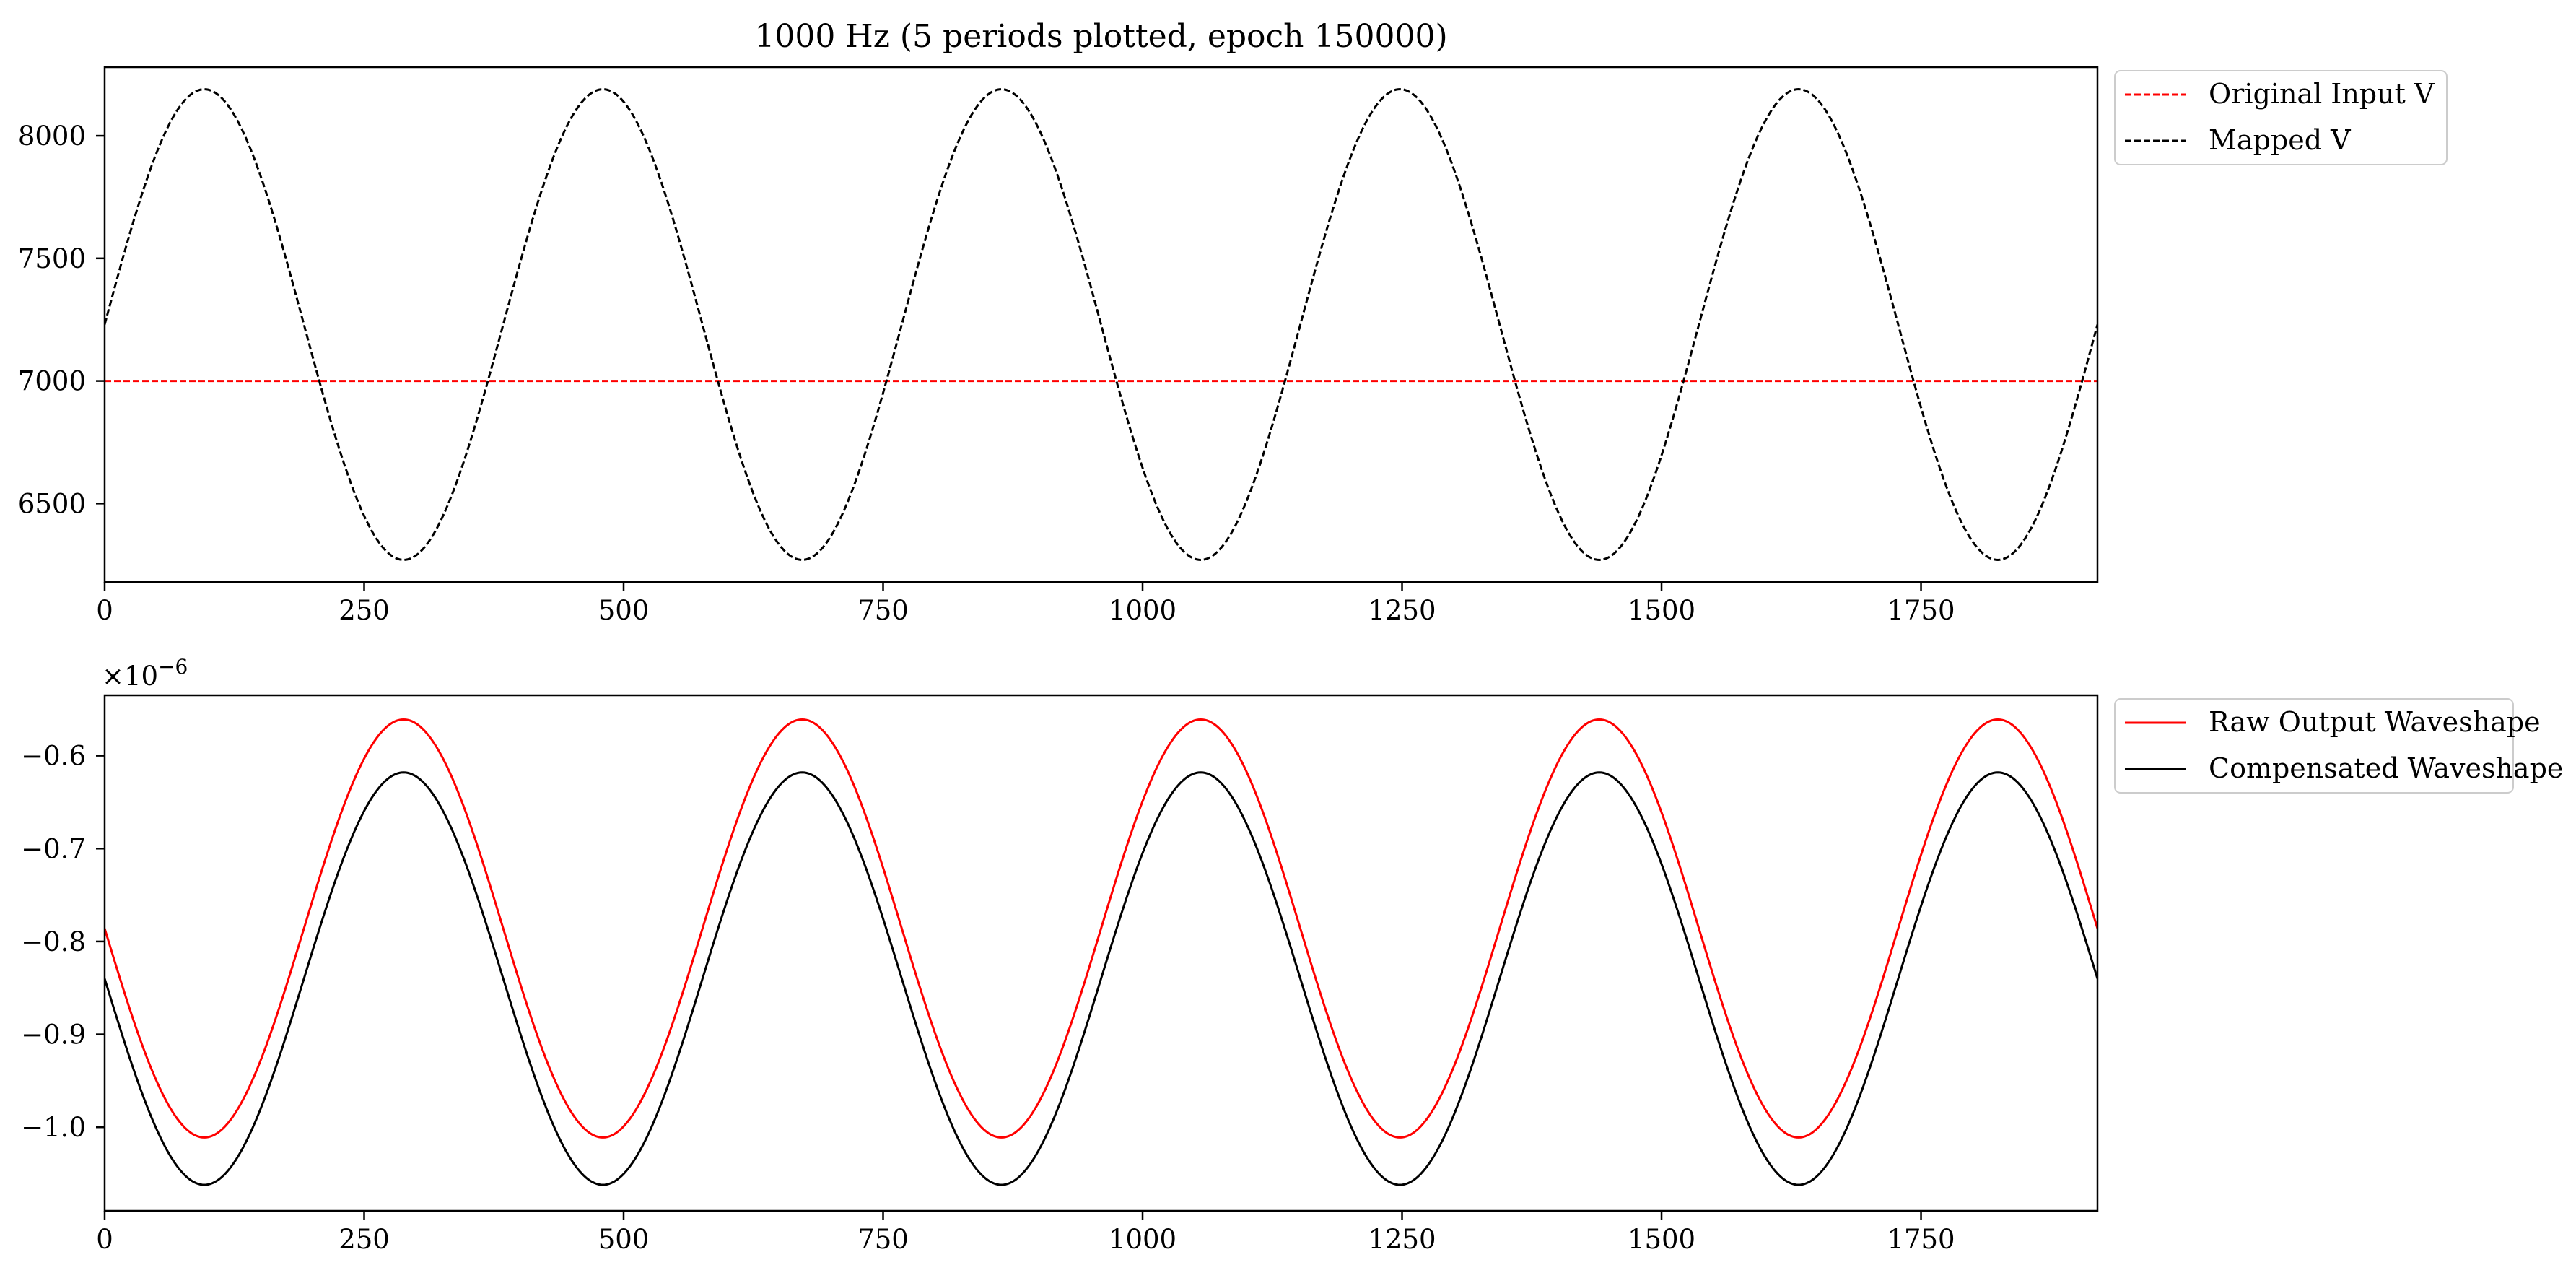 The width and height of the screenshot is (2576, 1278). I want to click on y-tick-label: −0.9, so click(53, 1035).